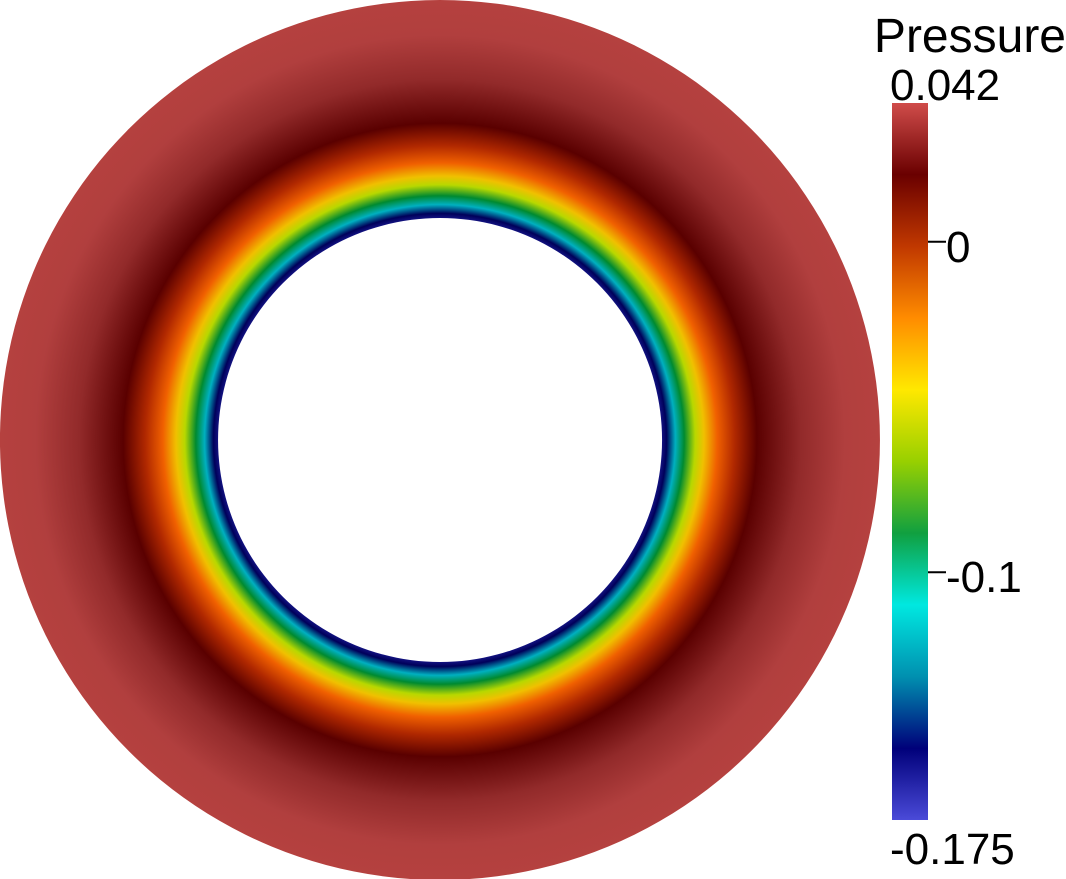 Image resolution: width=1066 pixels, height=879 pixels. What do you see at coordinates (910, 461) in the screenshot?
I see `colorbar` at bounding box center [910, 461].